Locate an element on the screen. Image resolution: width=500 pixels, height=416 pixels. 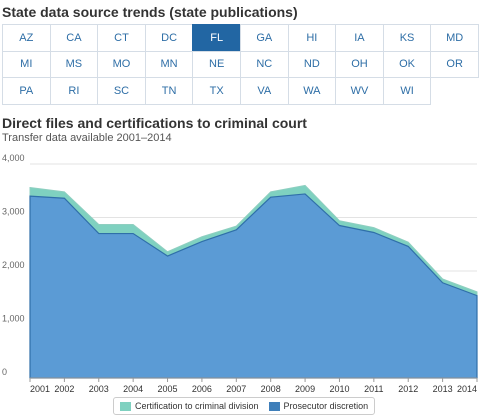
x-tick-label: 2006 is located at coordinates (202, 389).